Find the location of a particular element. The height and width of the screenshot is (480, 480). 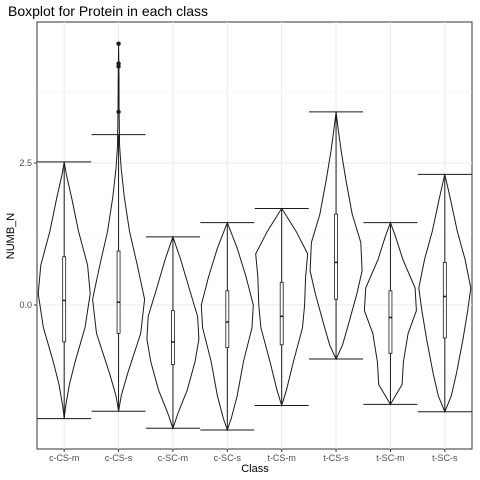

x-axis-title: Class is located at coordinates (255, 469).